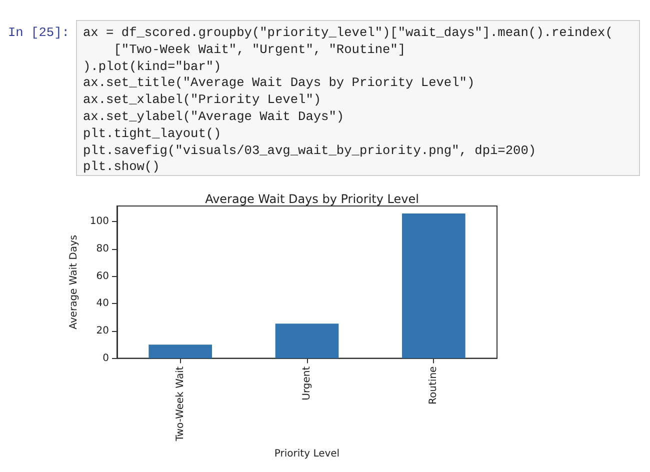  What do you see at coordinates (307, 454) in the screenshot?
I see `x-axis-title: Priority Level` at bounding box center [307, 454].